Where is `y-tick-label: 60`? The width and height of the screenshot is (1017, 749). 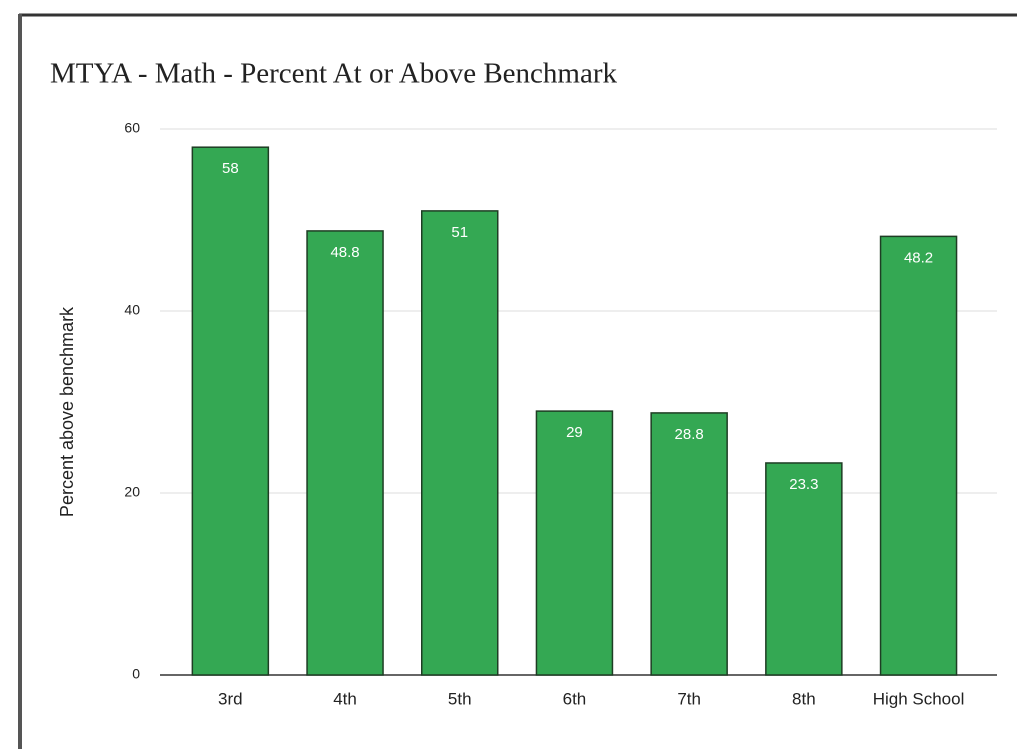 y-tick-label: 60 is located at coordinates (132, 128).